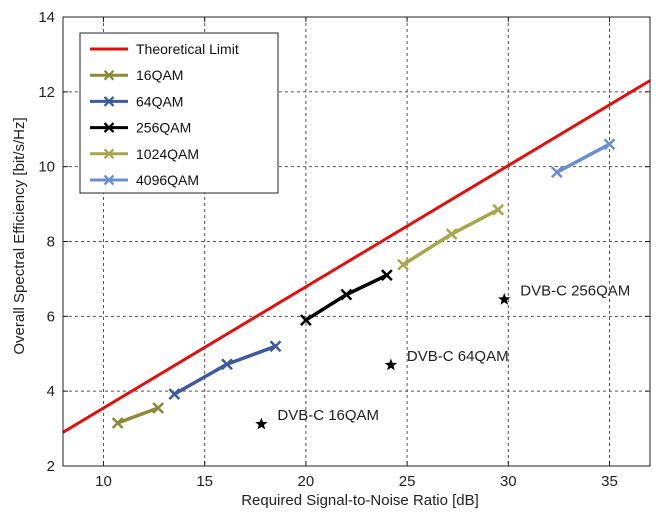  I want to click on legend-label: 1024QAM, so click(167, 154).